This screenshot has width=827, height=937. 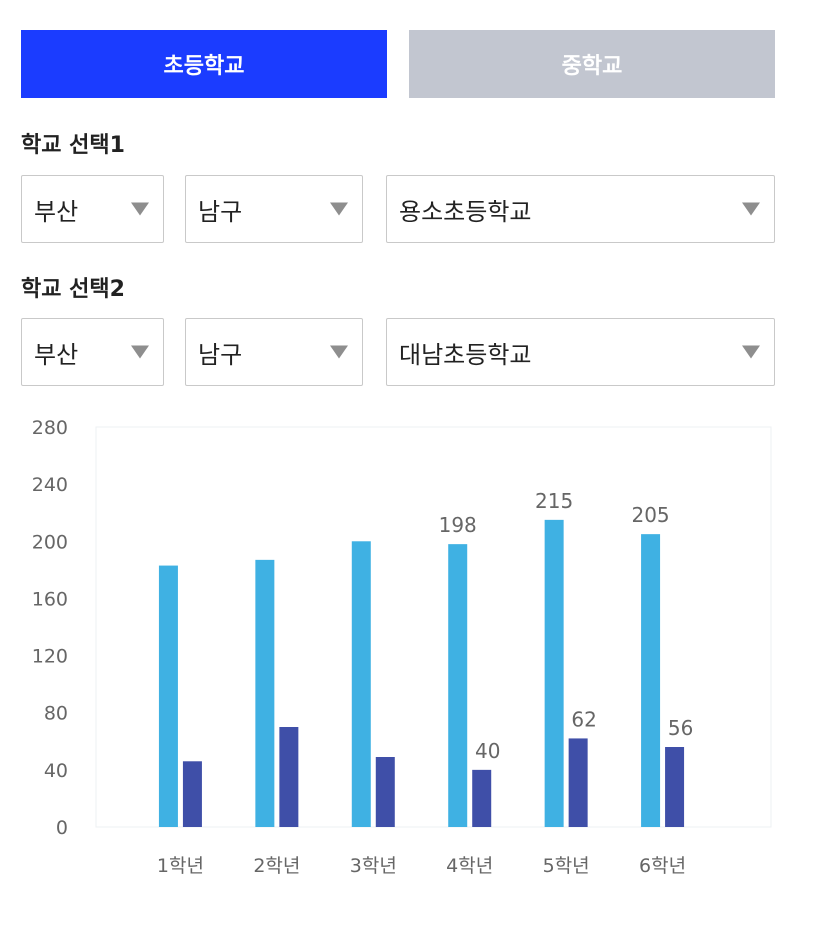 What do you see at coordinates (487, 751) in the screenshot?
I see `data-label: 40` at bounding box center [487, 751].